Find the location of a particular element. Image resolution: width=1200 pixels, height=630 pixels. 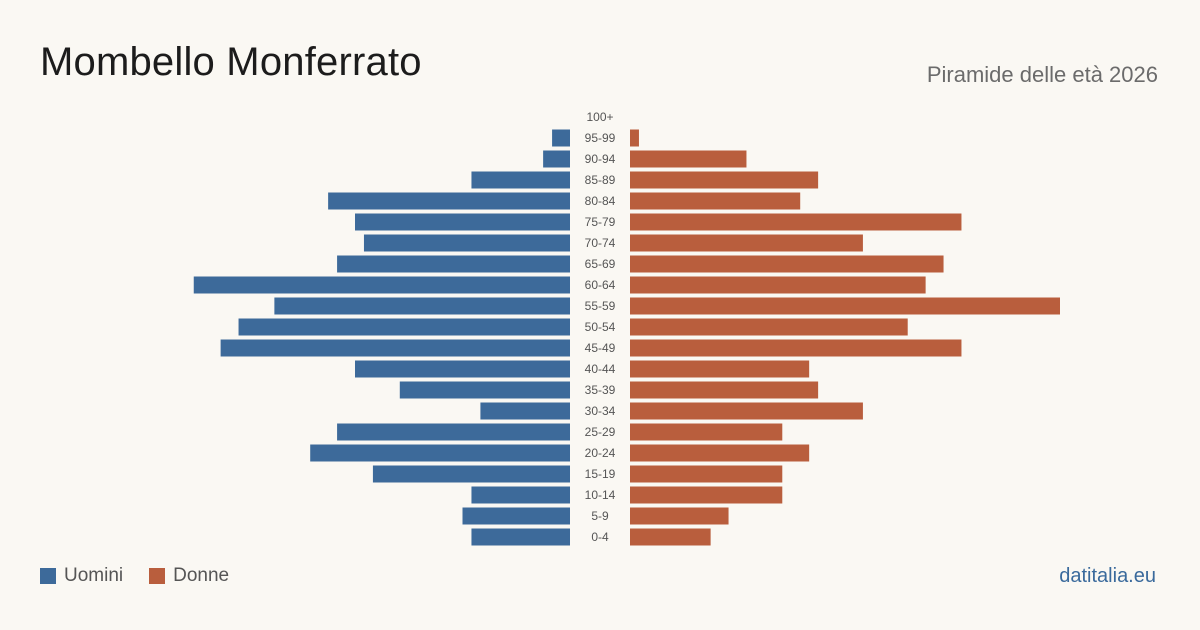

age-label-15-19: 15-19 is located at coordinates (600, 474).